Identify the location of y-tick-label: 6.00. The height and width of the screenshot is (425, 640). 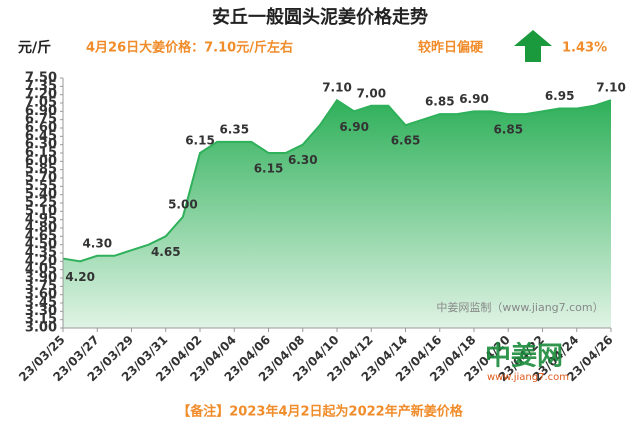
(41, 161).